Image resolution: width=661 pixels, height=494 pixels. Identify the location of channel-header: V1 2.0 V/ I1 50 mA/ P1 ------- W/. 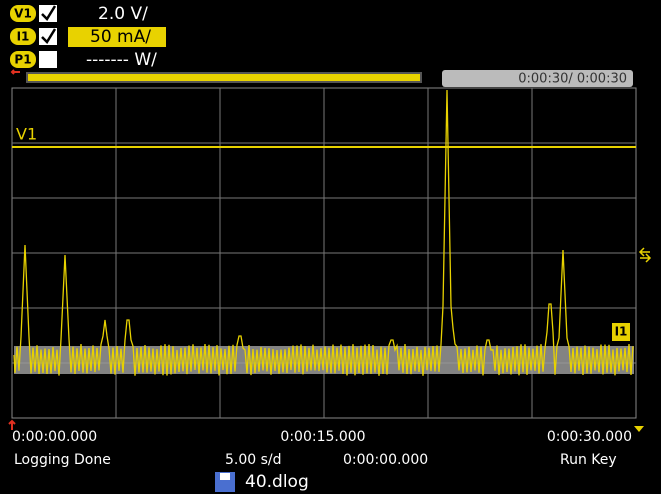
(88, 37).